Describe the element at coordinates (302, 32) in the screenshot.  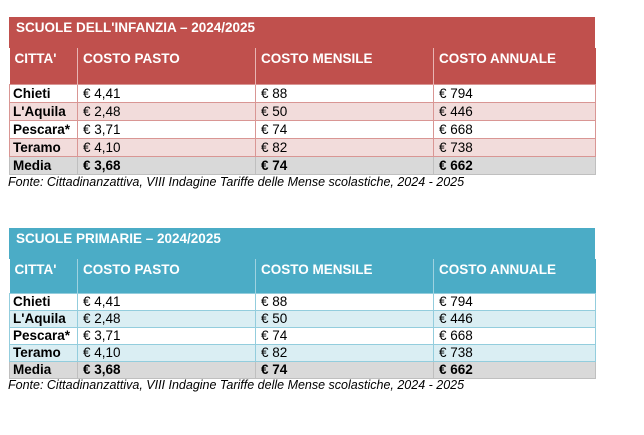
I see `table-title: SCUOLE DELL'INFANZIA – 2024/2025` at that location.